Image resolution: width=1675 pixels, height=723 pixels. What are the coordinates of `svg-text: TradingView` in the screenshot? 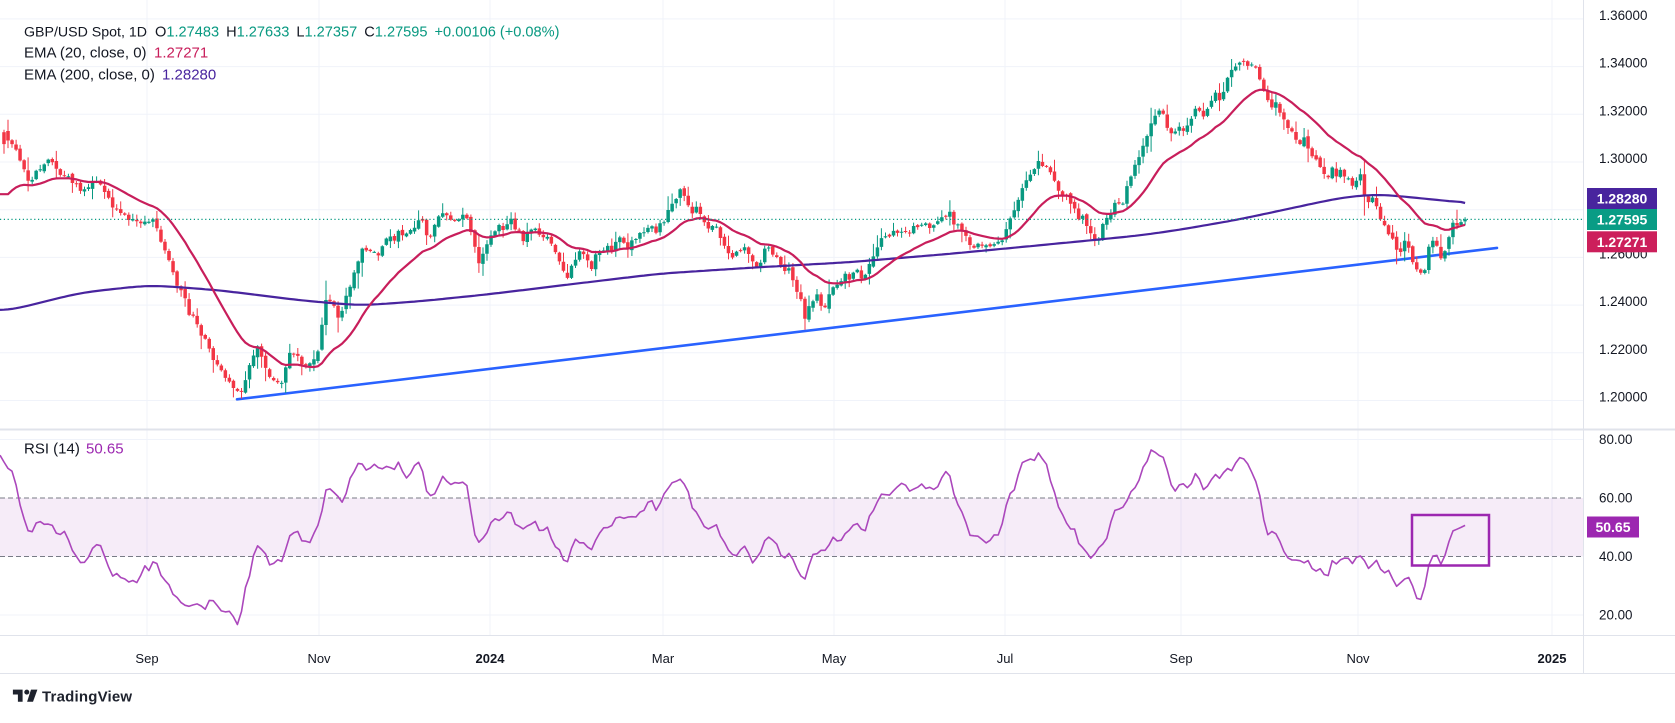 It's located at (87, 697).